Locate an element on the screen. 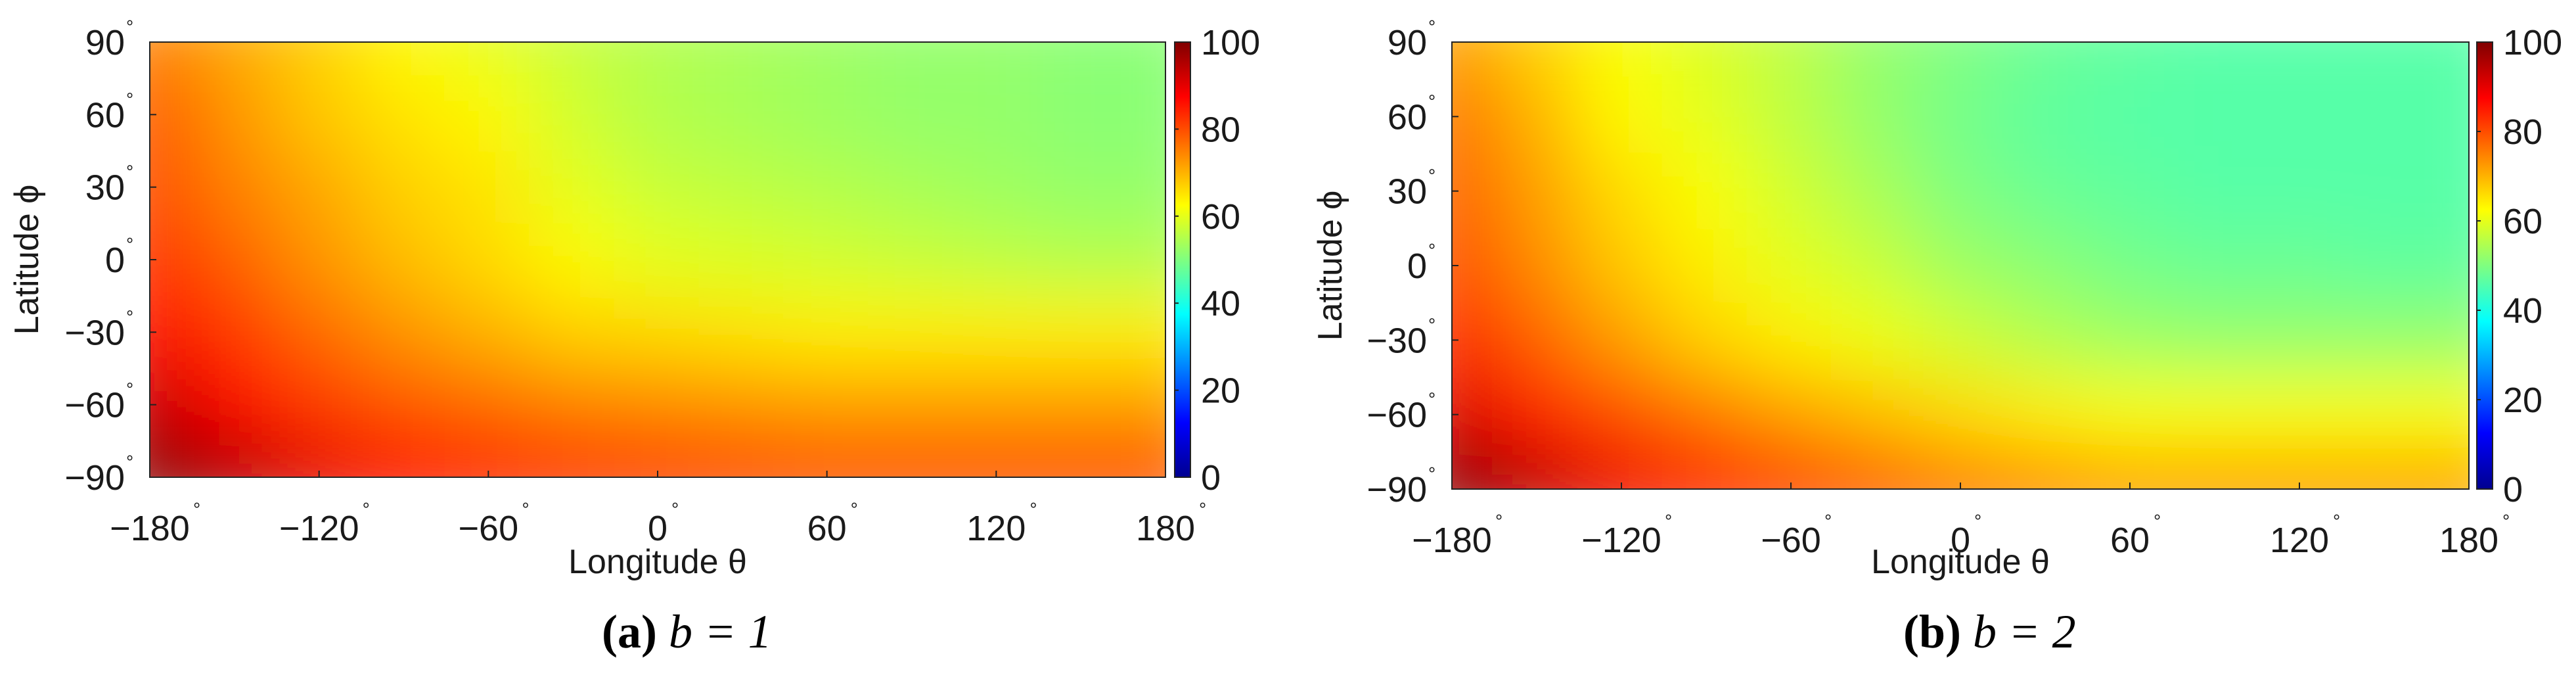  y-ticks-b: 90 °60 °30 °0 °−30 °−60 °−90 ° is located at coordinates (1412, 262).